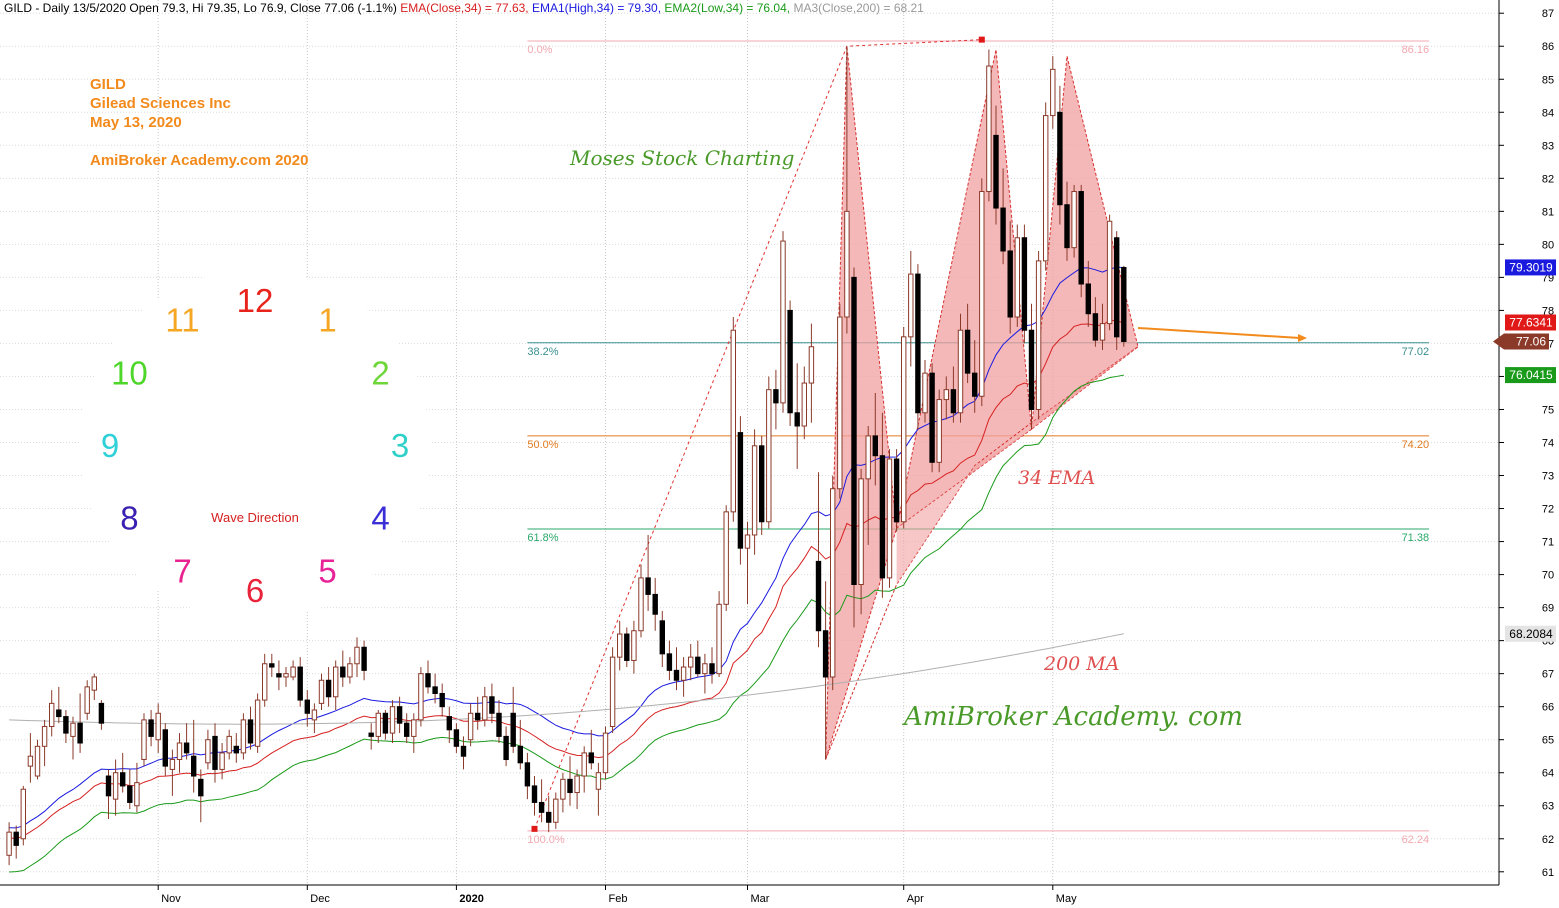 The height and width of the screenshot is (908, 1559). I want to click on fib-percent-label: 0.0%, so click(539, 50).